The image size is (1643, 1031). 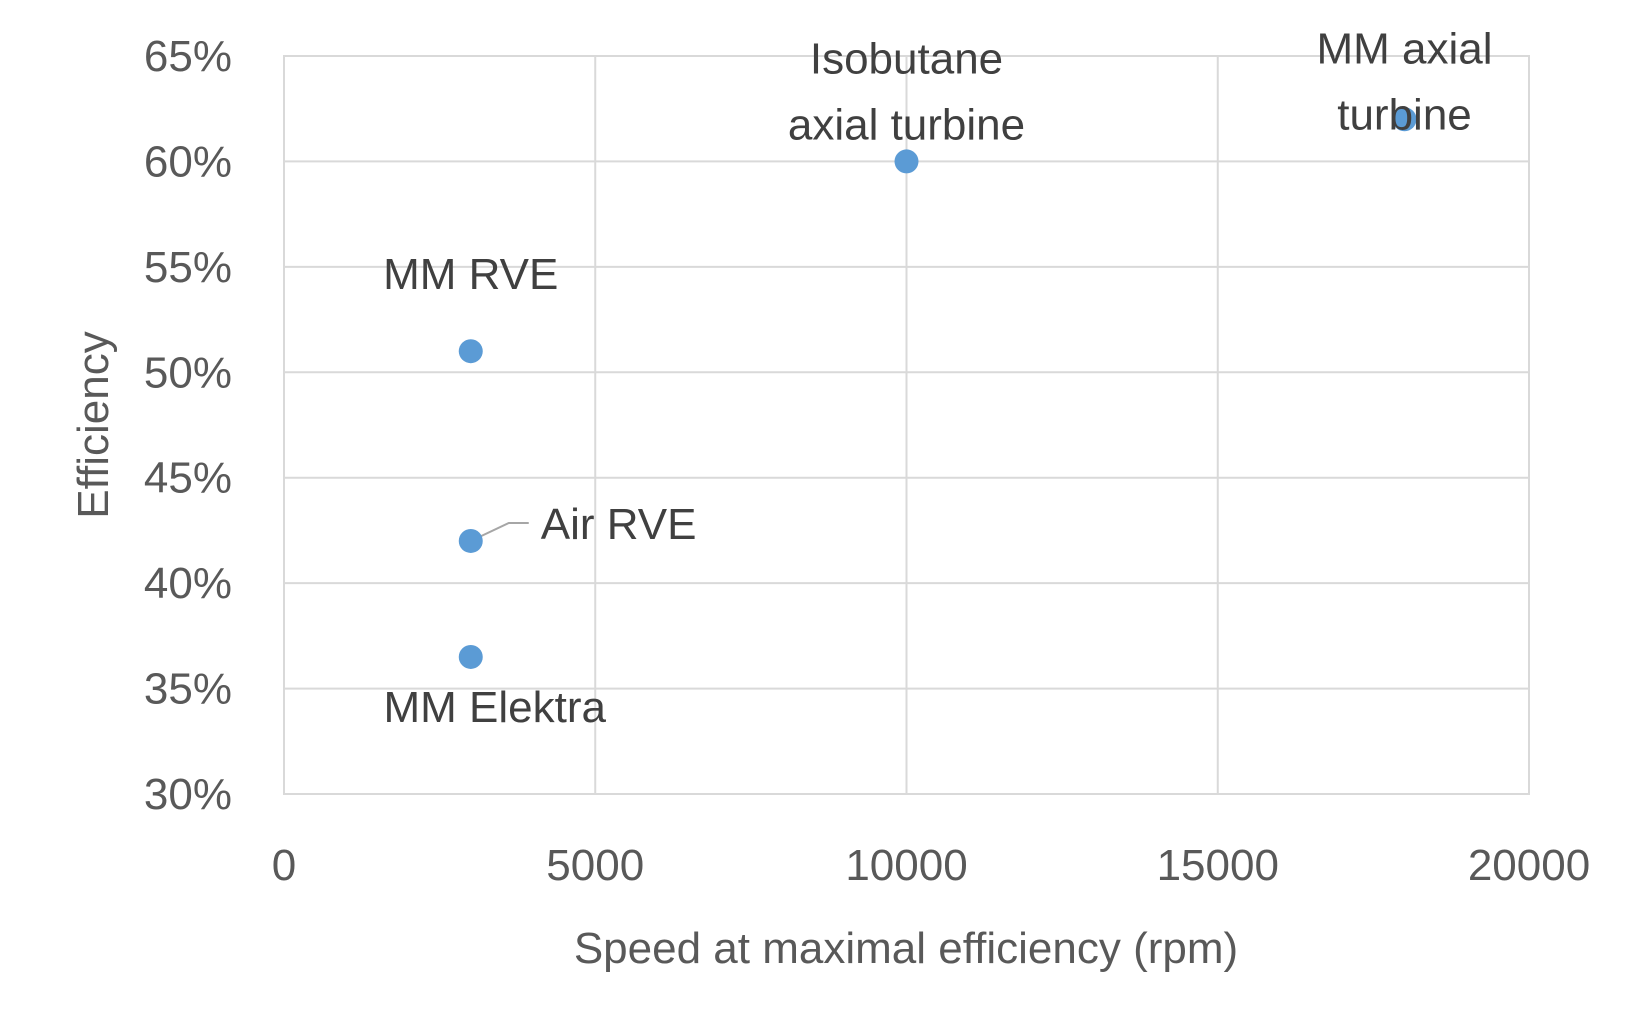 What do you see at coordinates (619, 524) in the screenshot?
I see `point-label: Air RVE` at bounding box center [619, 524].